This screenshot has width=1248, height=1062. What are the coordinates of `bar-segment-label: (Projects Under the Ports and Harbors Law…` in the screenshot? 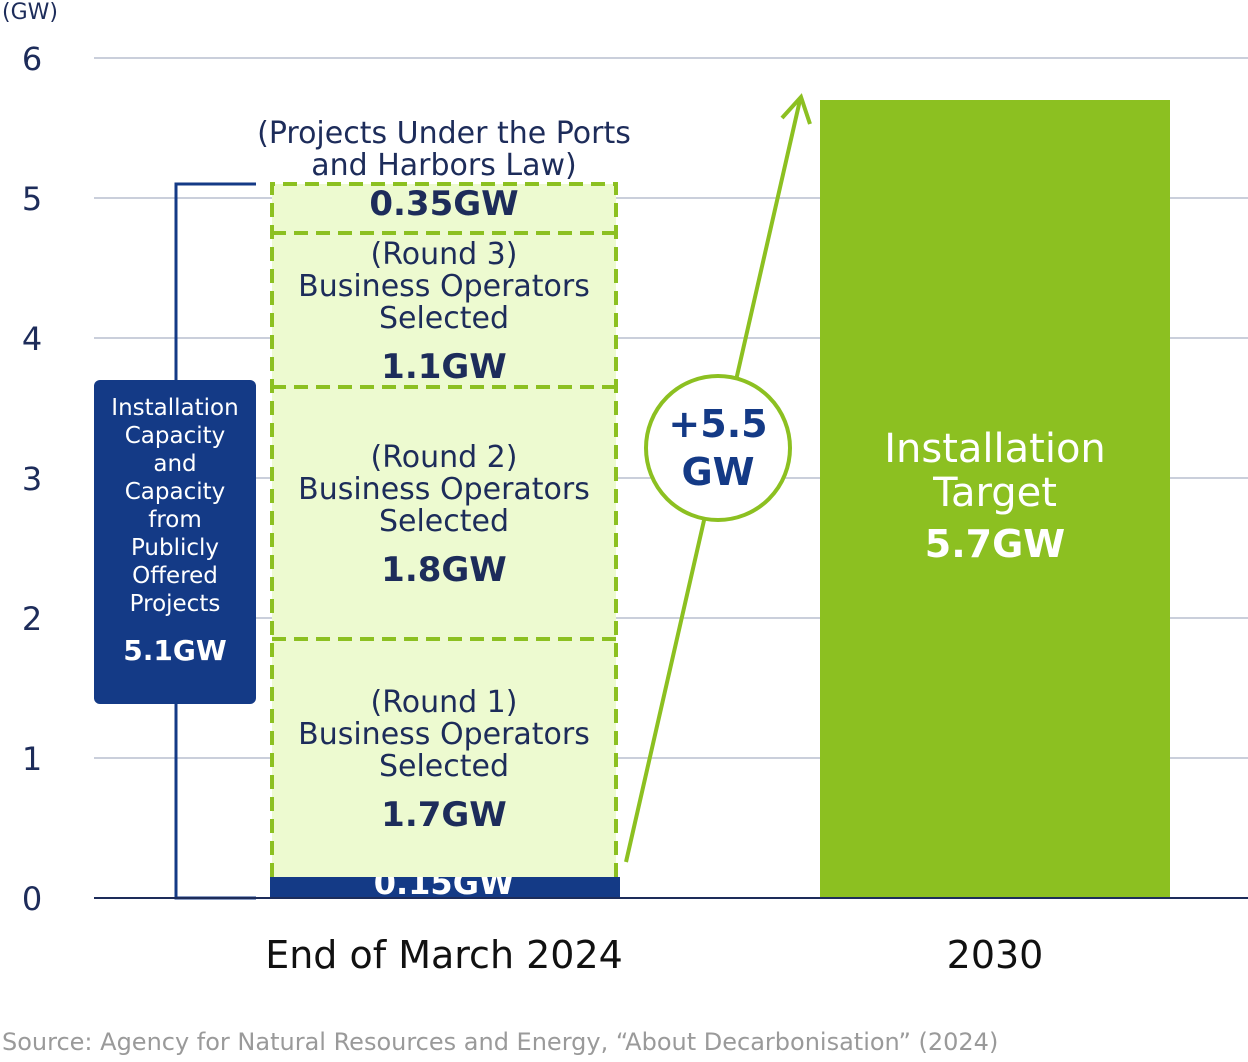 It's located at (444, 149).